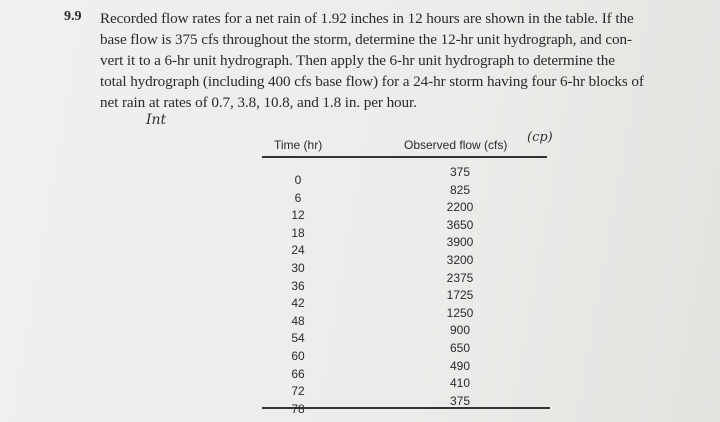 This screenshot has height=422, width=720. What do you see at coordinates (460, 383) in the screenshot?
I see `flow-cell: 410` at bounding box center [460, 383].